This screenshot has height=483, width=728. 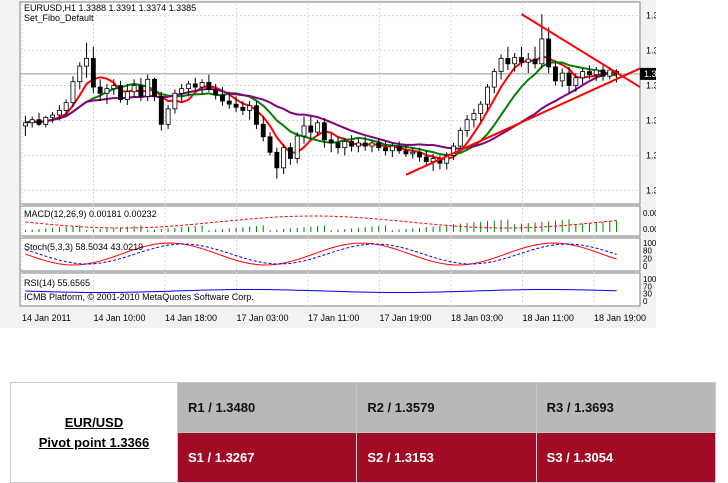 What do you see at coordinates (330, 254) in the screenshot?
I see `stoch-pane` at bounding box center [330, 254].